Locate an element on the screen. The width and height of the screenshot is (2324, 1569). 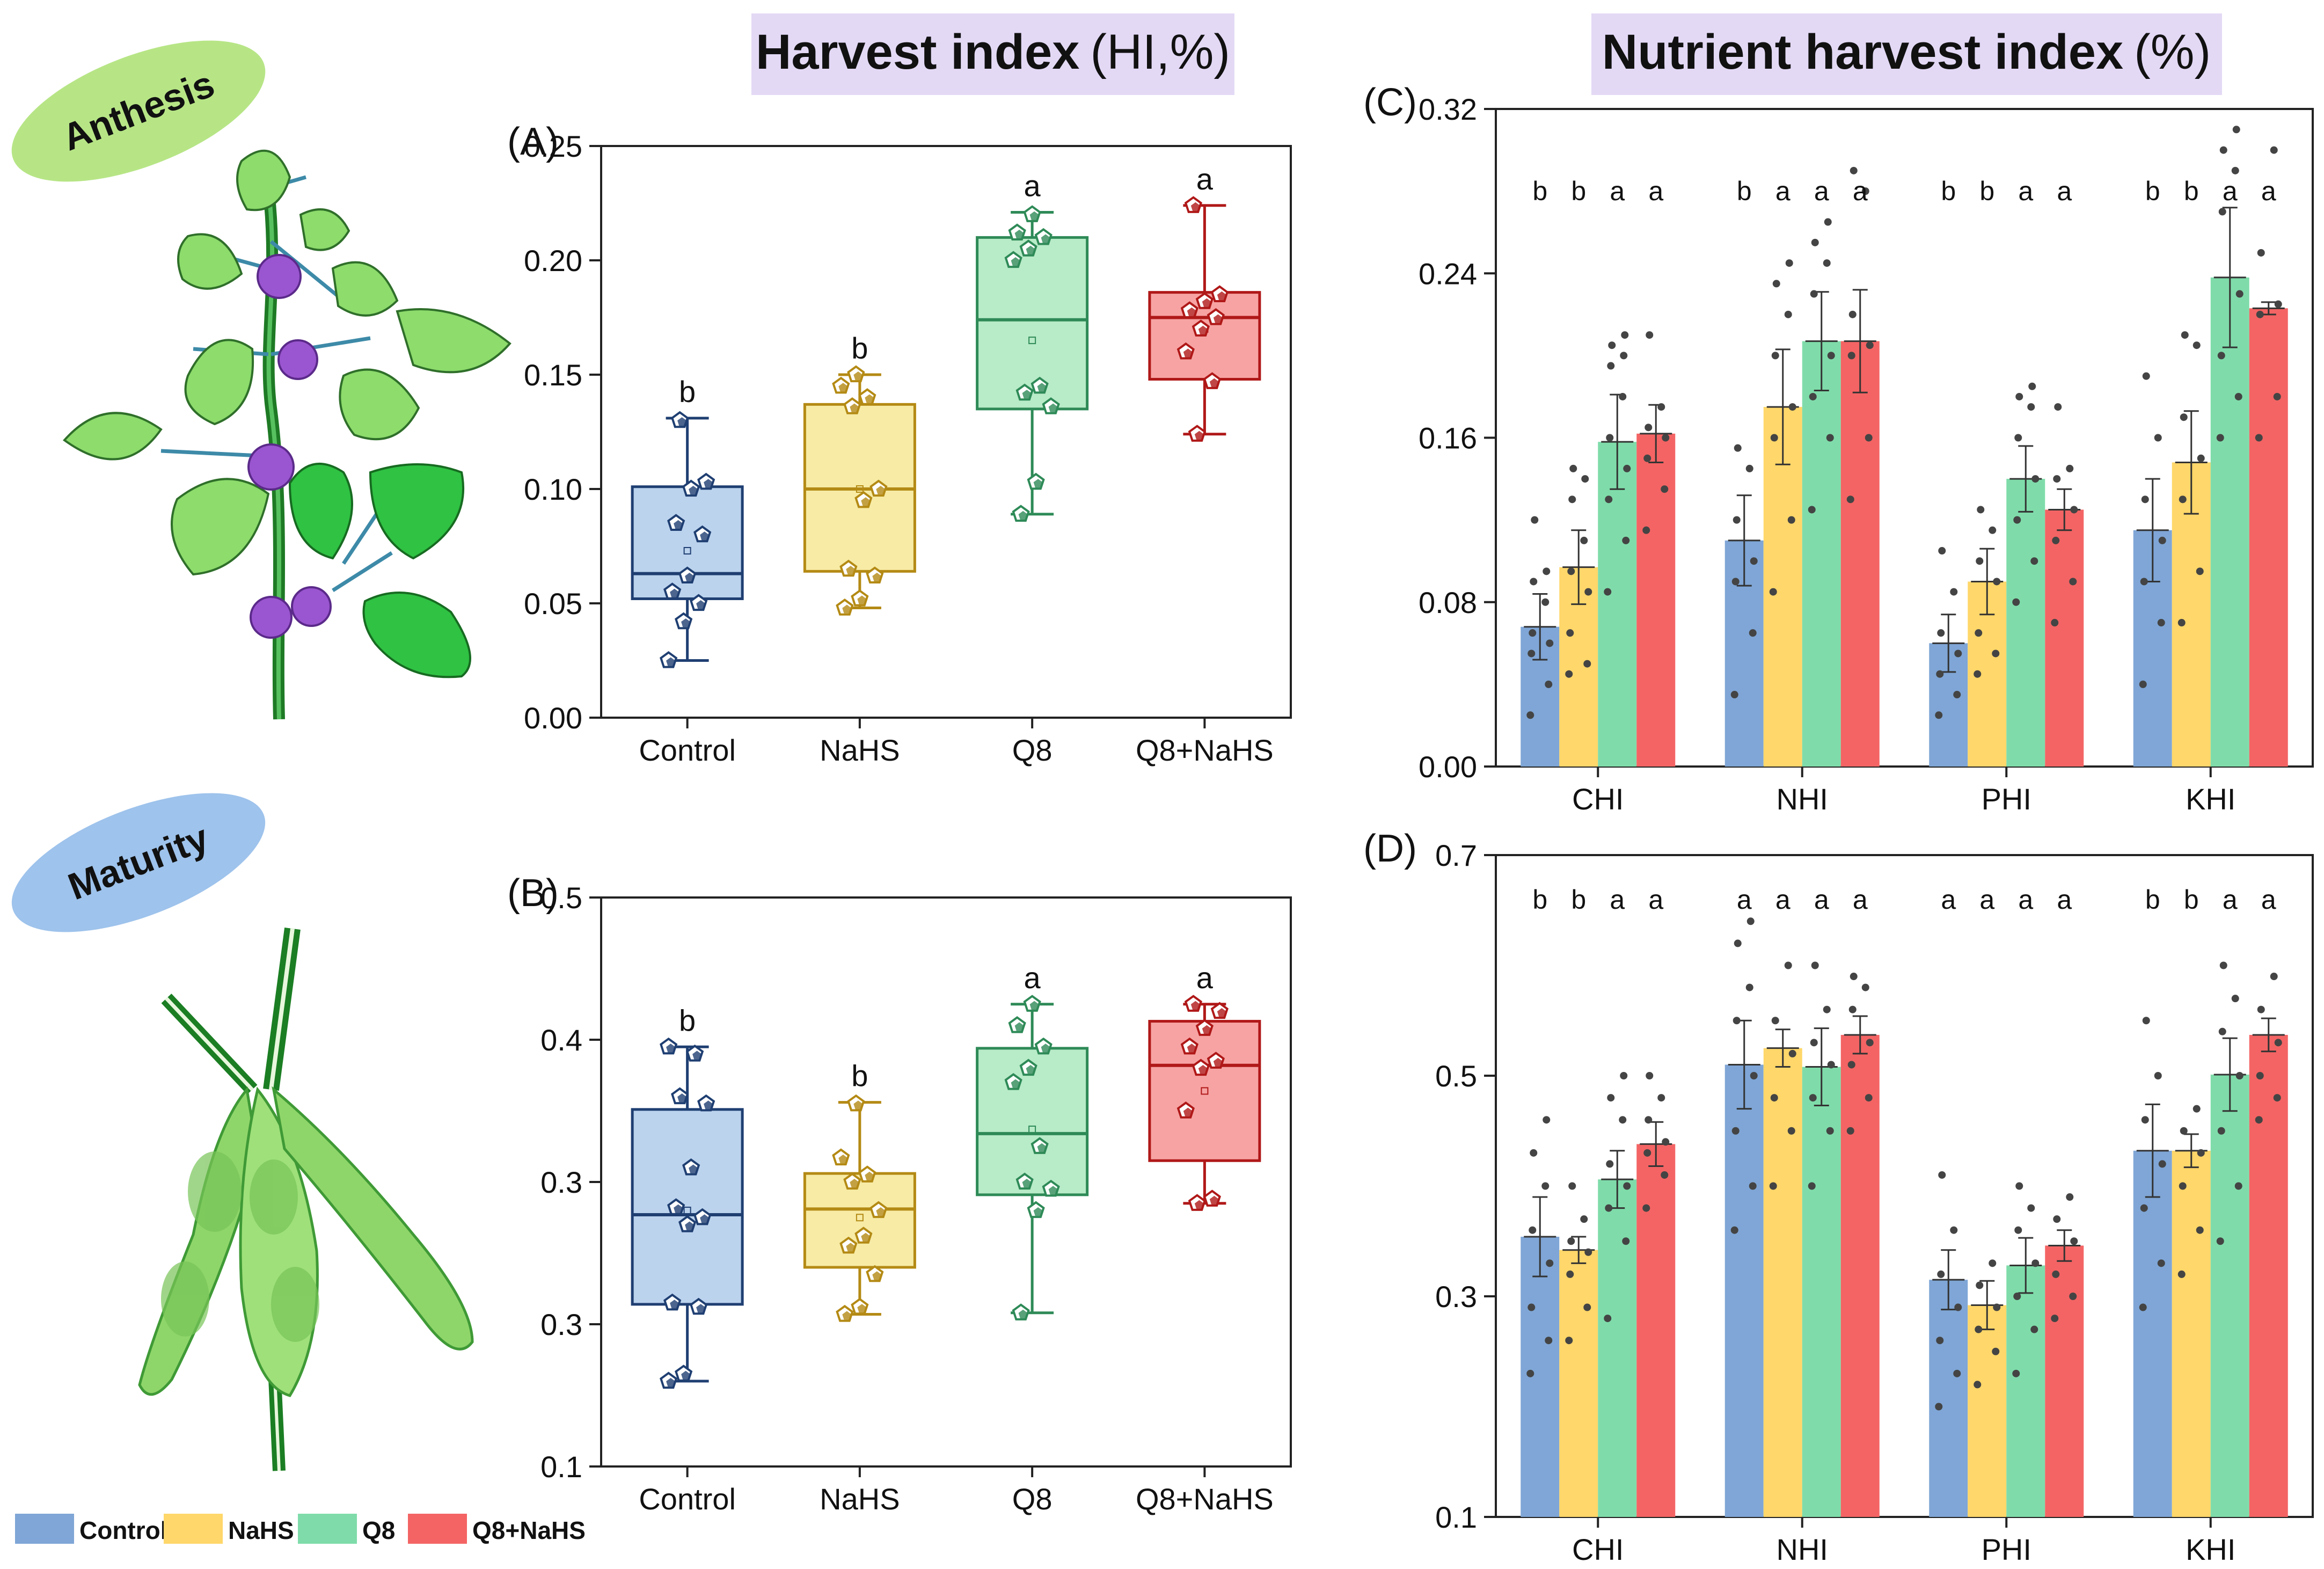
y-tick-label: 0.3 is located at coordinates (561, 1182).